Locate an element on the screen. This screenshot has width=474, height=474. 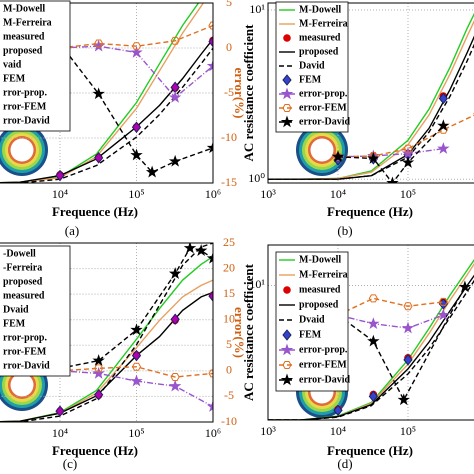
legend-label: measured is located at coordinates (24, 295).